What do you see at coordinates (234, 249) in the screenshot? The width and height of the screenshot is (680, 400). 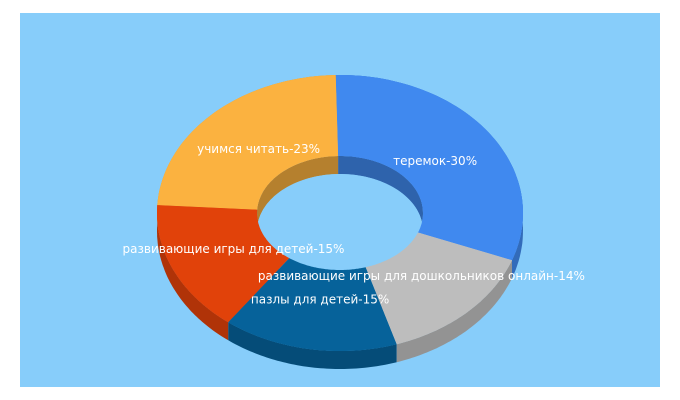 I see `slice-label-2: развивающие игры для детей-15%` at bounding box center [234, 249].